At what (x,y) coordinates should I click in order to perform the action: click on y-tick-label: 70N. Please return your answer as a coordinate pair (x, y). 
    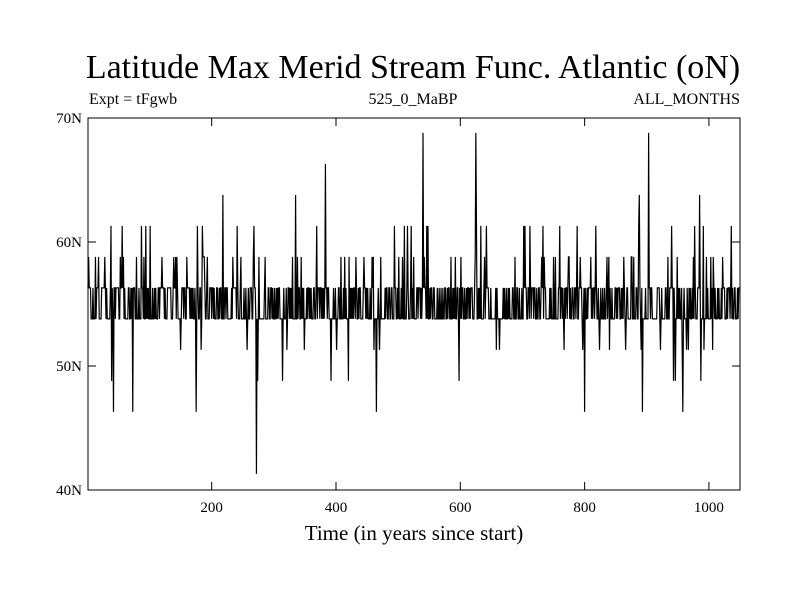
    Looking at the image, I should click on (69, 119).